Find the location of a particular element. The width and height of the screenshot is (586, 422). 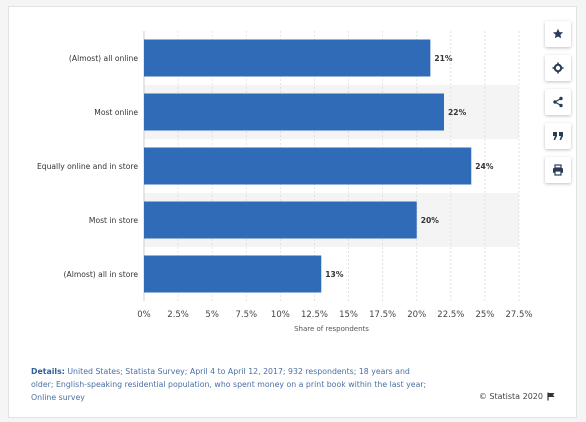

x-tick-label: 5% is located at coordinates (212, 315).